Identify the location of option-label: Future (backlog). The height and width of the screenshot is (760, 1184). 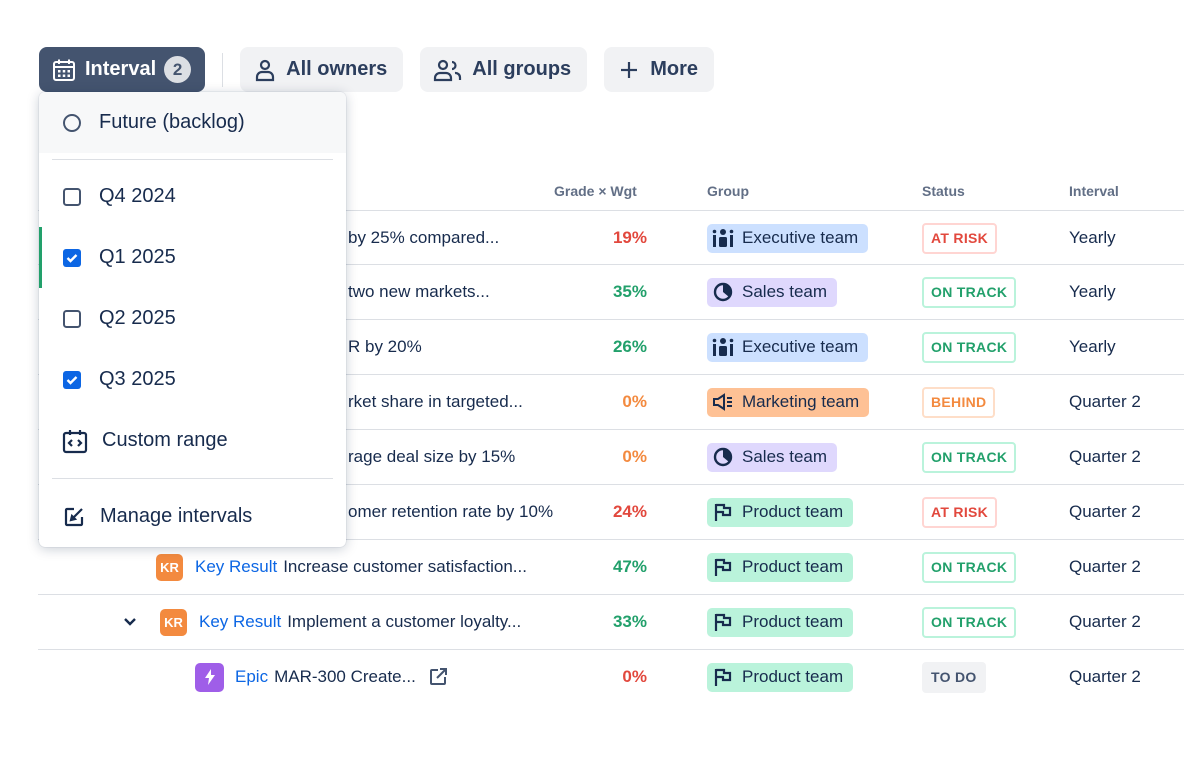
(172, 122).